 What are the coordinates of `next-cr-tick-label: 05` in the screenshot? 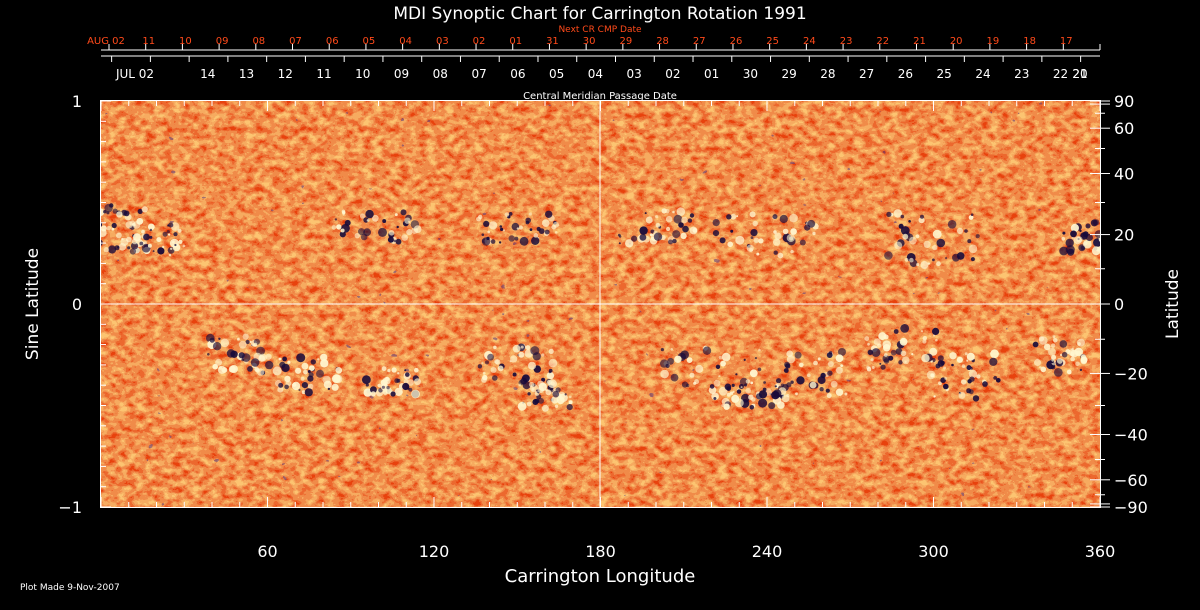 It's located at (369, 41).